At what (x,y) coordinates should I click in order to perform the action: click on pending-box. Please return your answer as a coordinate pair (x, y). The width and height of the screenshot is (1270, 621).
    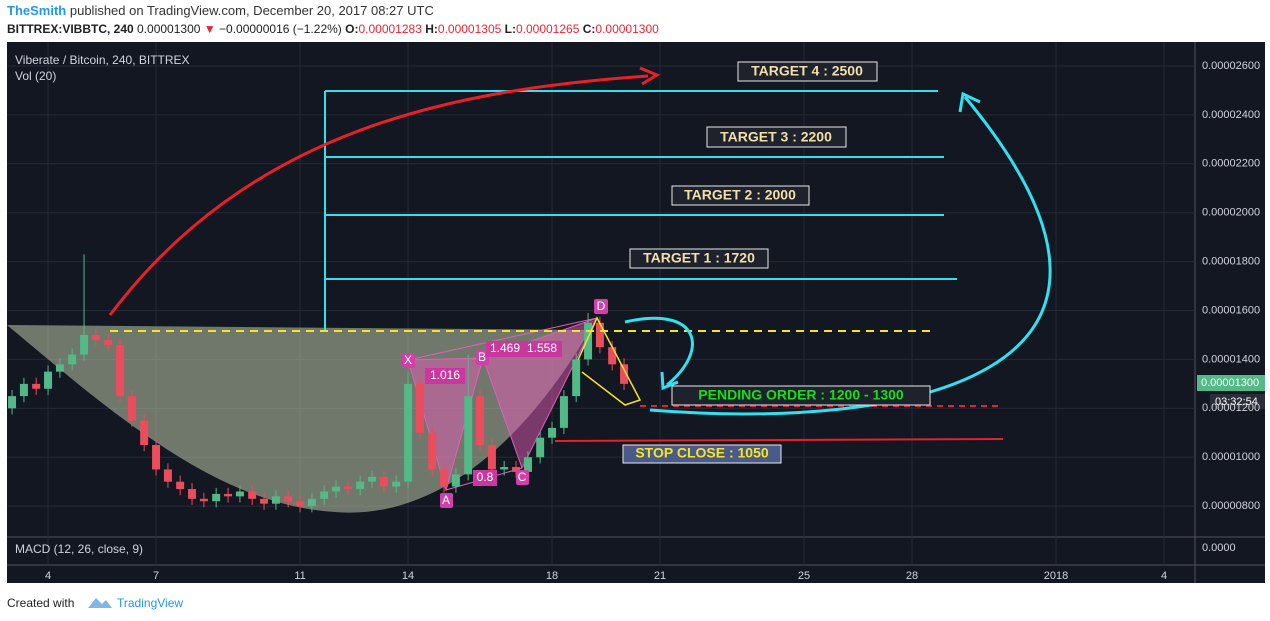
    Looking at the image, I should click on (801, 395).